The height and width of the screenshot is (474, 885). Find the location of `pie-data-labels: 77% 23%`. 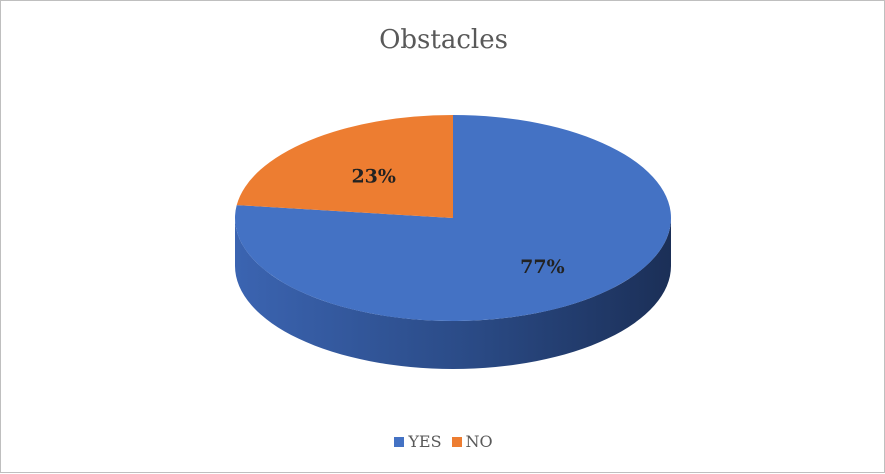

pie-data-labels: 77% 23% is located at coordinates (457, 222).